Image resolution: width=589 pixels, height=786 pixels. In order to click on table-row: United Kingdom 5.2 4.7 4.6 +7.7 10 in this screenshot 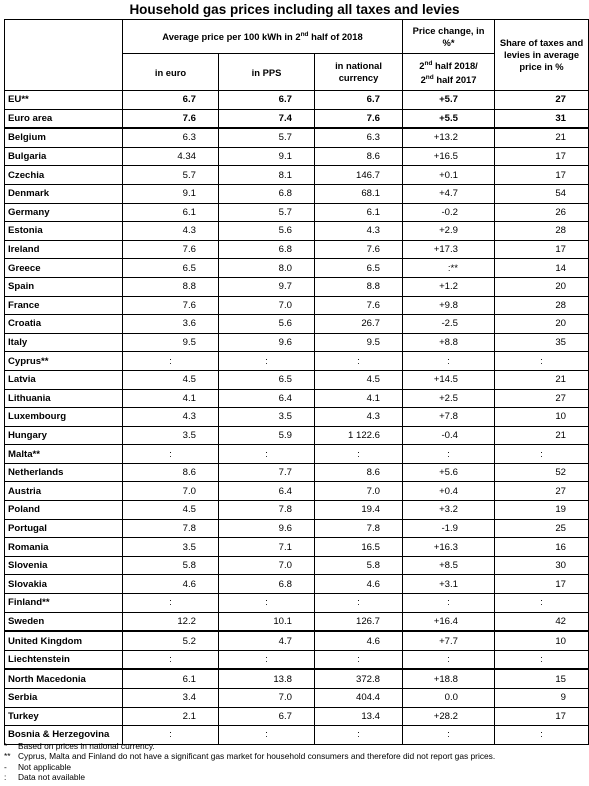, I will do `click(296, 640)`.